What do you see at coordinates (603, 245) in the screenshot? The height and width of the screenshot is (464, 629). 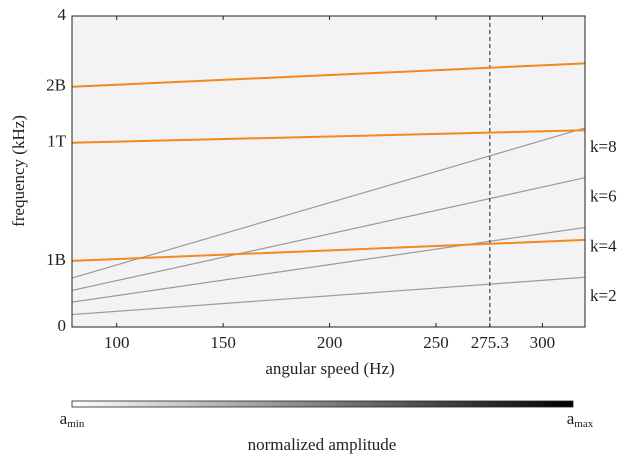 I see `harmonic-label: k=4` at bounding box center [603, 245].